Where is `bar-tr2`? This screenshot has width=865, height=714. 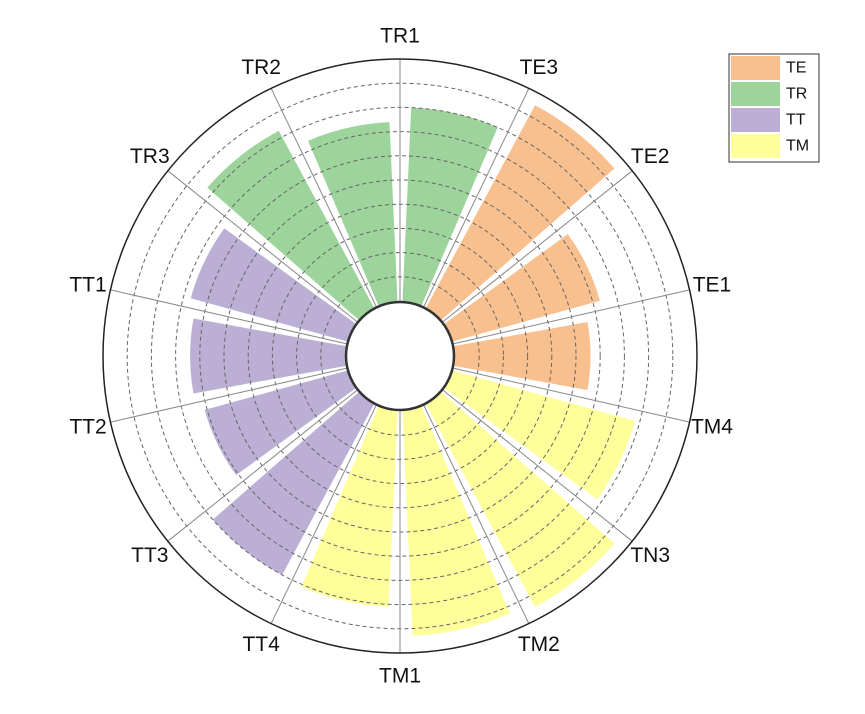 bar-tr2 is located at coordinates (353, 214).